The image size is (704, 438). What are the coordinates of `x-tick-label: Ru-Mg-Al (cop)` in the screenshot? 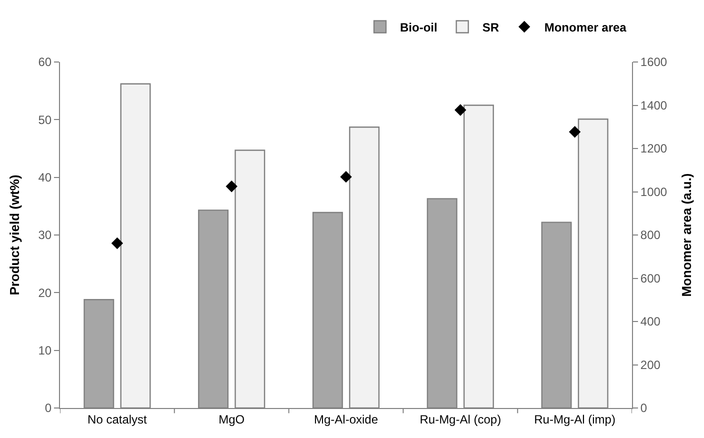 It's located at (461, 419).